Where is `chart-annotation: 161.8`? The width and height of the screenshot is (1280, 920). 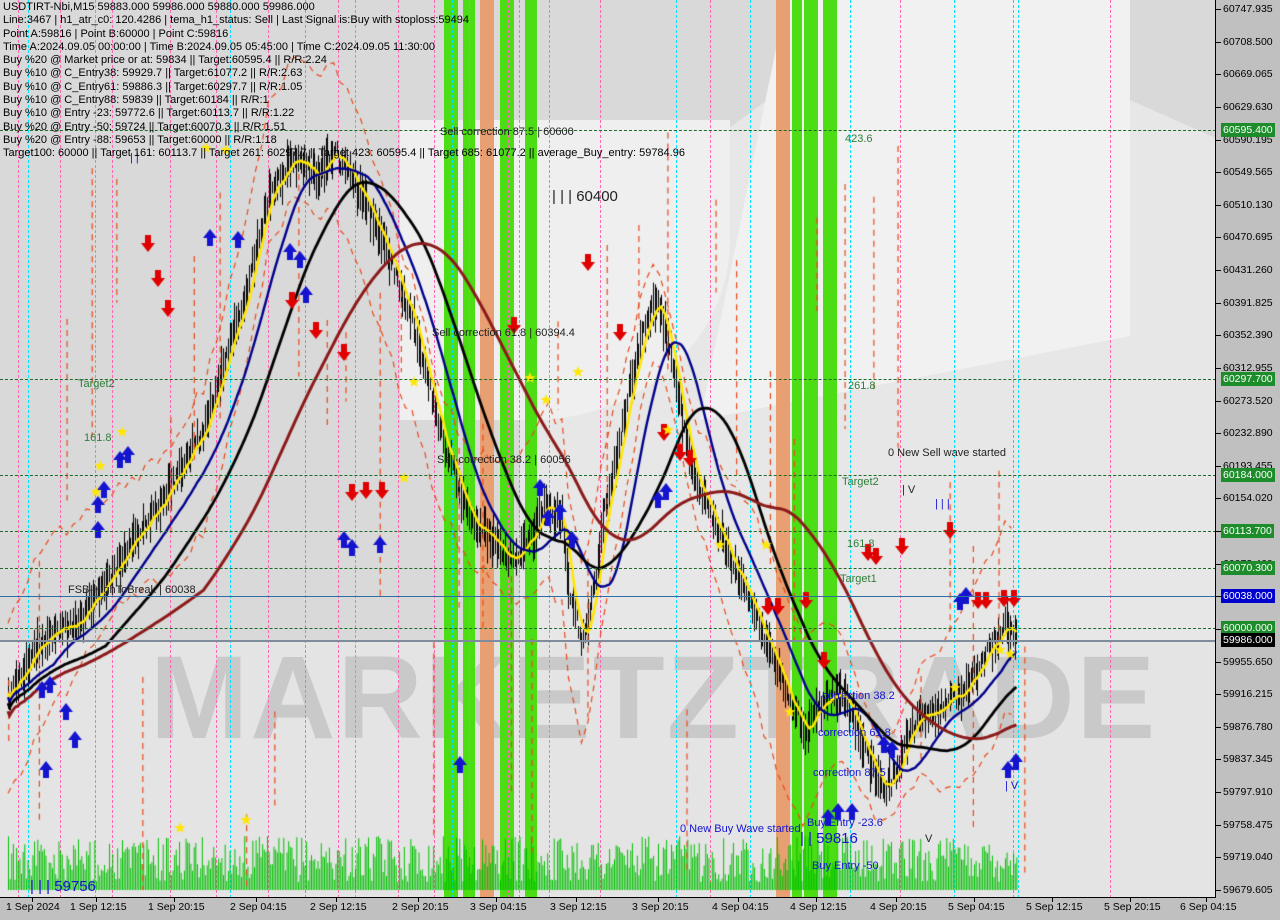 chart-annotation: 161.8 is located at coordinates (98, 438).